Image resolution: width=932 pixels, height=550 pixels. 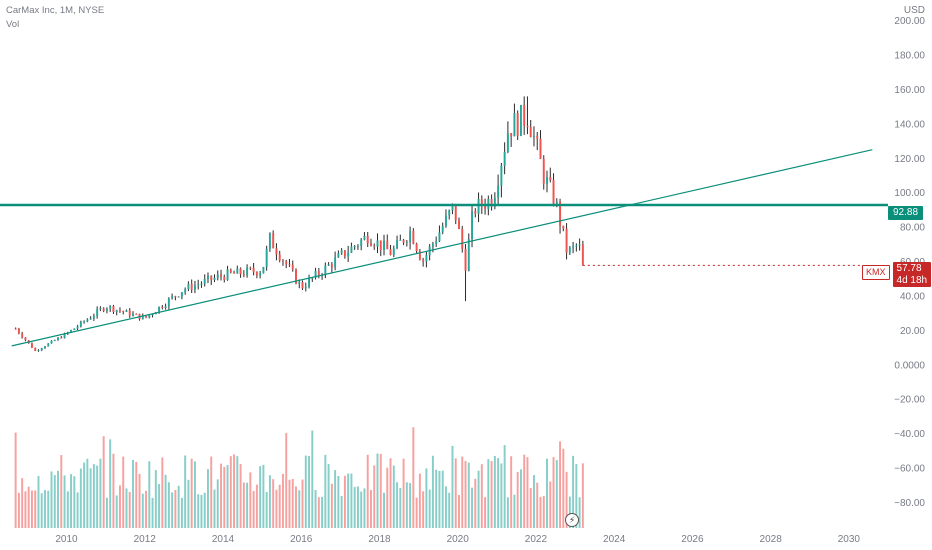 I want to click on y-tick-label: −40.00, so click(x=909, y=434).